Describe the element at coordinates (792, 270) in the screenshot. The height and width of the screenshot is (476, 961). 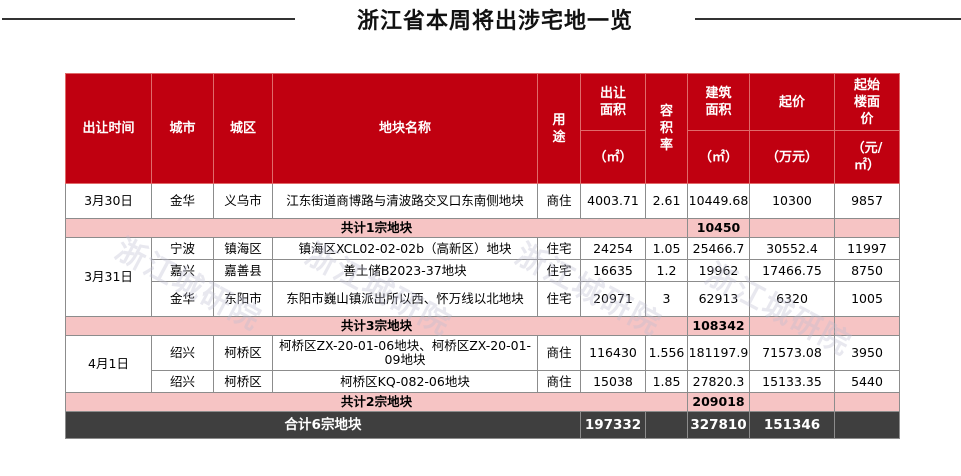
I see `start-price-cell: 17466.75` at that location.